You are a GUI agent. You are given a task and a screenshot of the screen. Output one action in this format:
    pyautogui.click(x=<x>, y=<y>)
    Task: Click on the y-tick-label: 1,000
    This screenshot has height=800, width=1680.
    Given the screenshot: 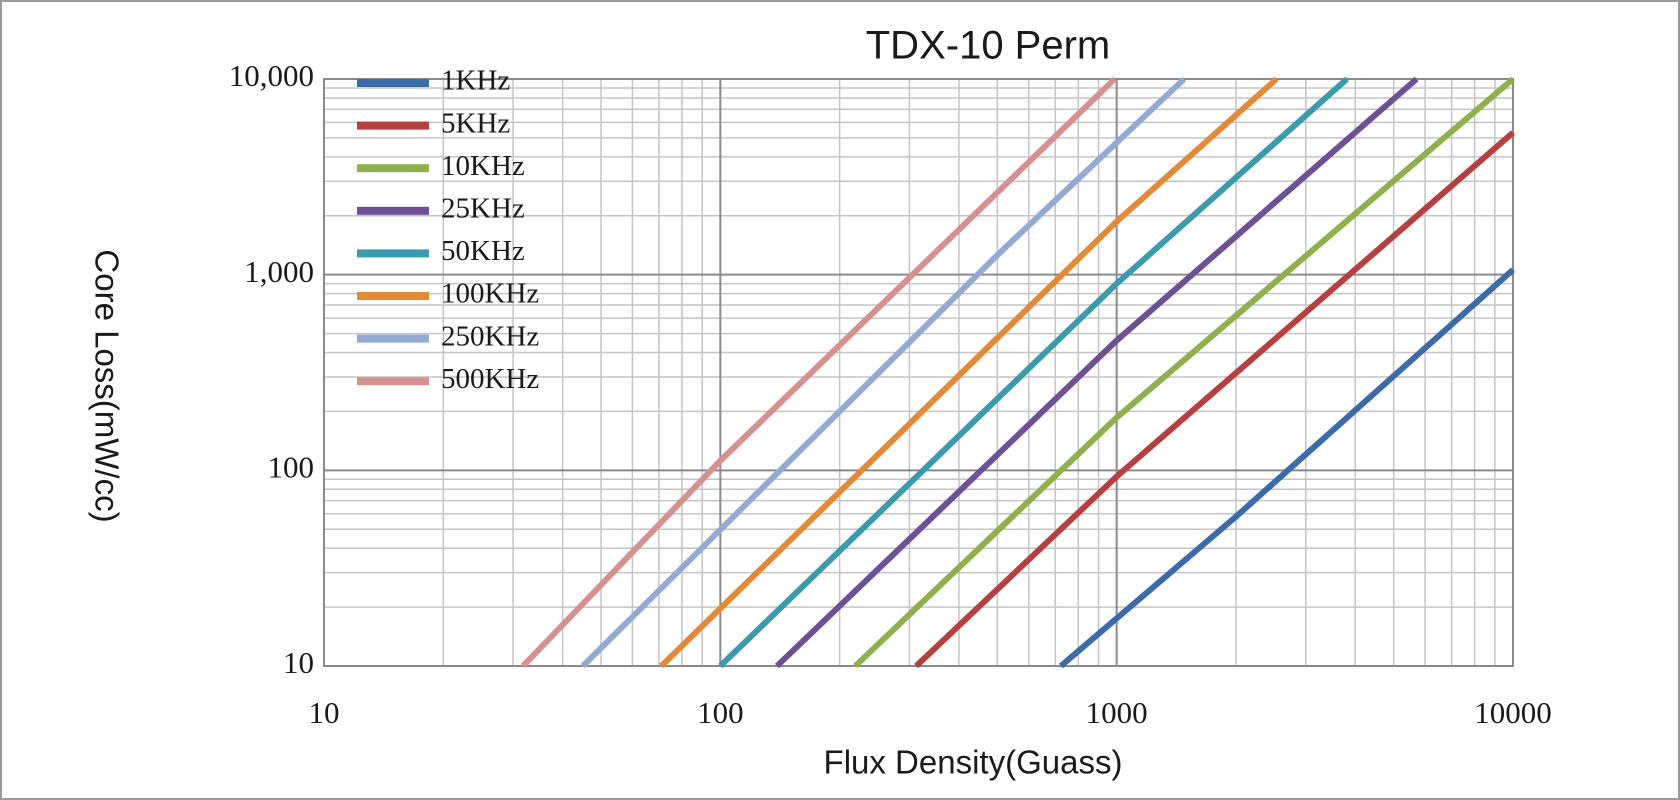 What is the action you would take?
    pyautogui.click(x=279, y=271)
    